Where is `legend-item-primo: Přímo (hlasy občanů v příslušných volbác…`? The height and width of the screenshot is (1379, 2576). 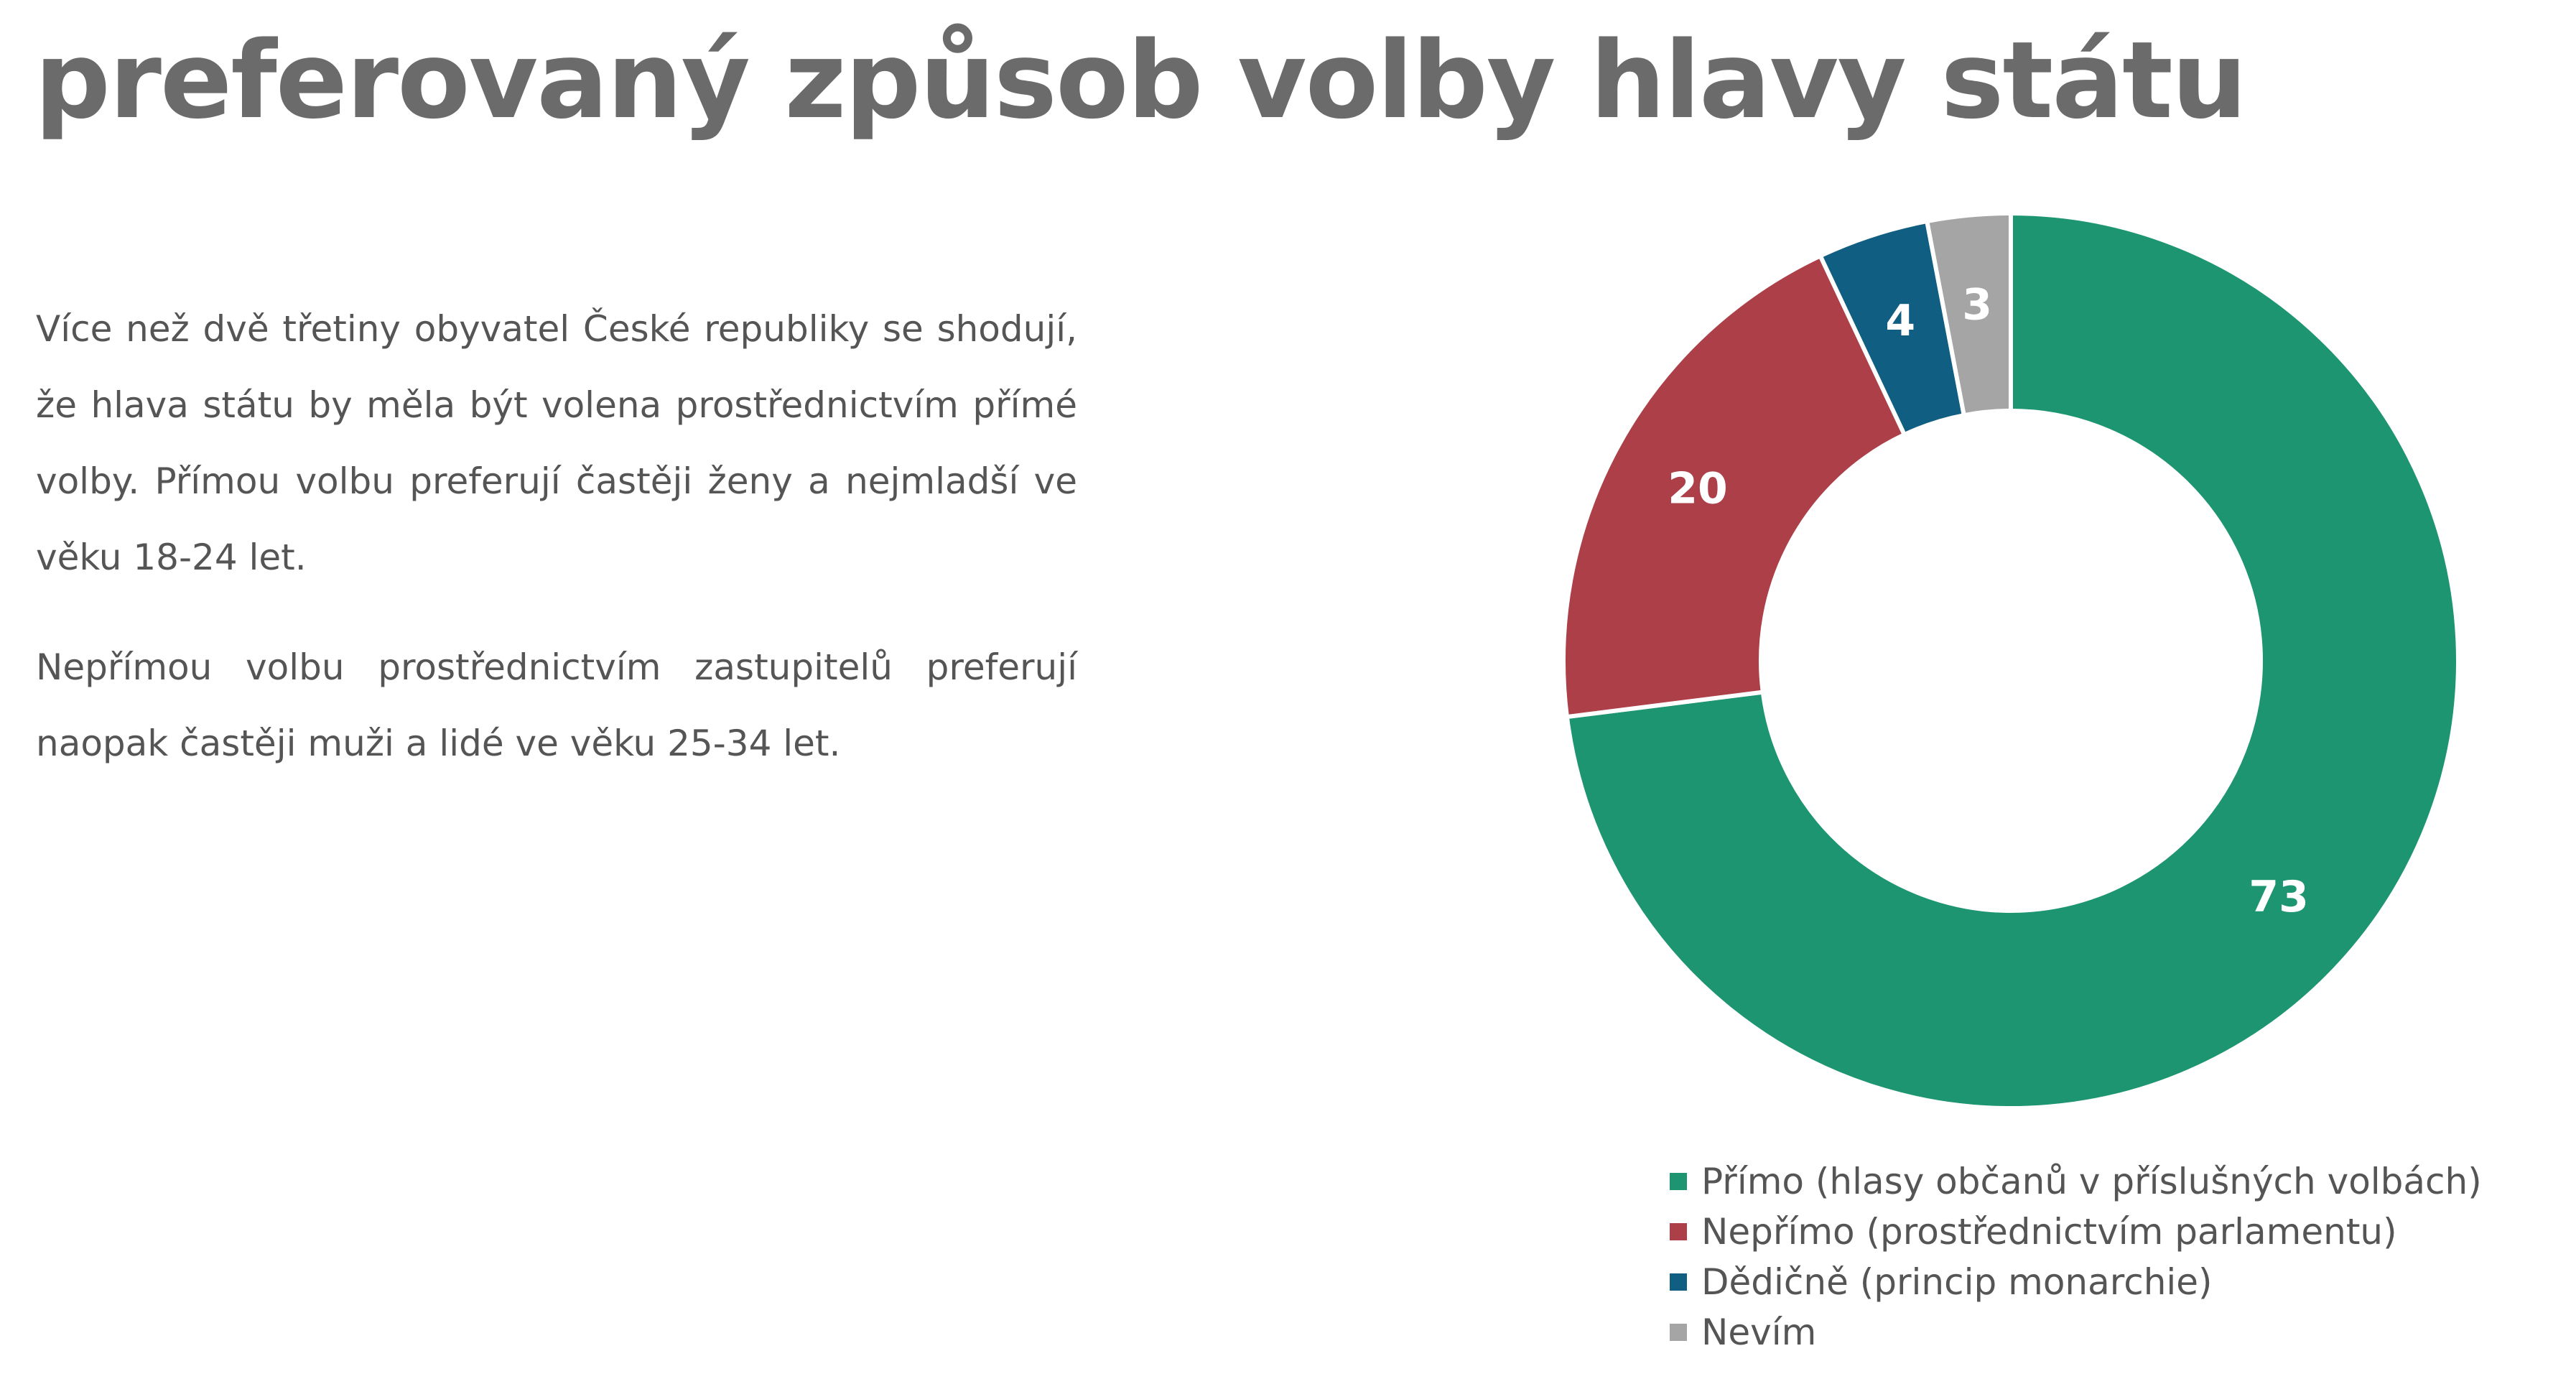 legend-item-primo: Přímo (hlasy občanů v příslušných volbác… is located at coordinates (2076, 1181).